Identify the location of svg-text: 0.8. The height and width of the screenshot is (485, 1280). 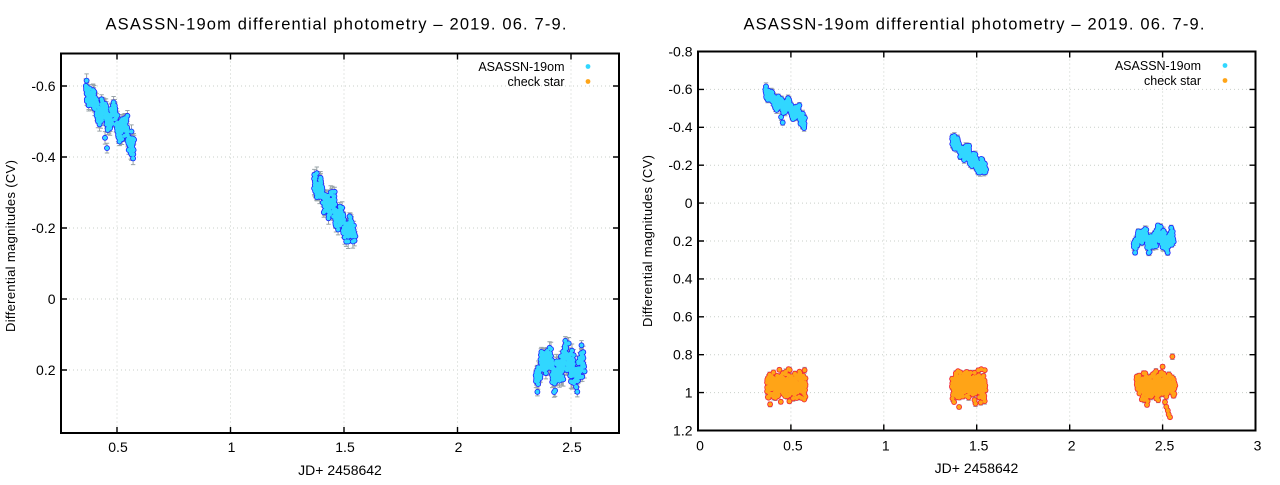
(683, 355).